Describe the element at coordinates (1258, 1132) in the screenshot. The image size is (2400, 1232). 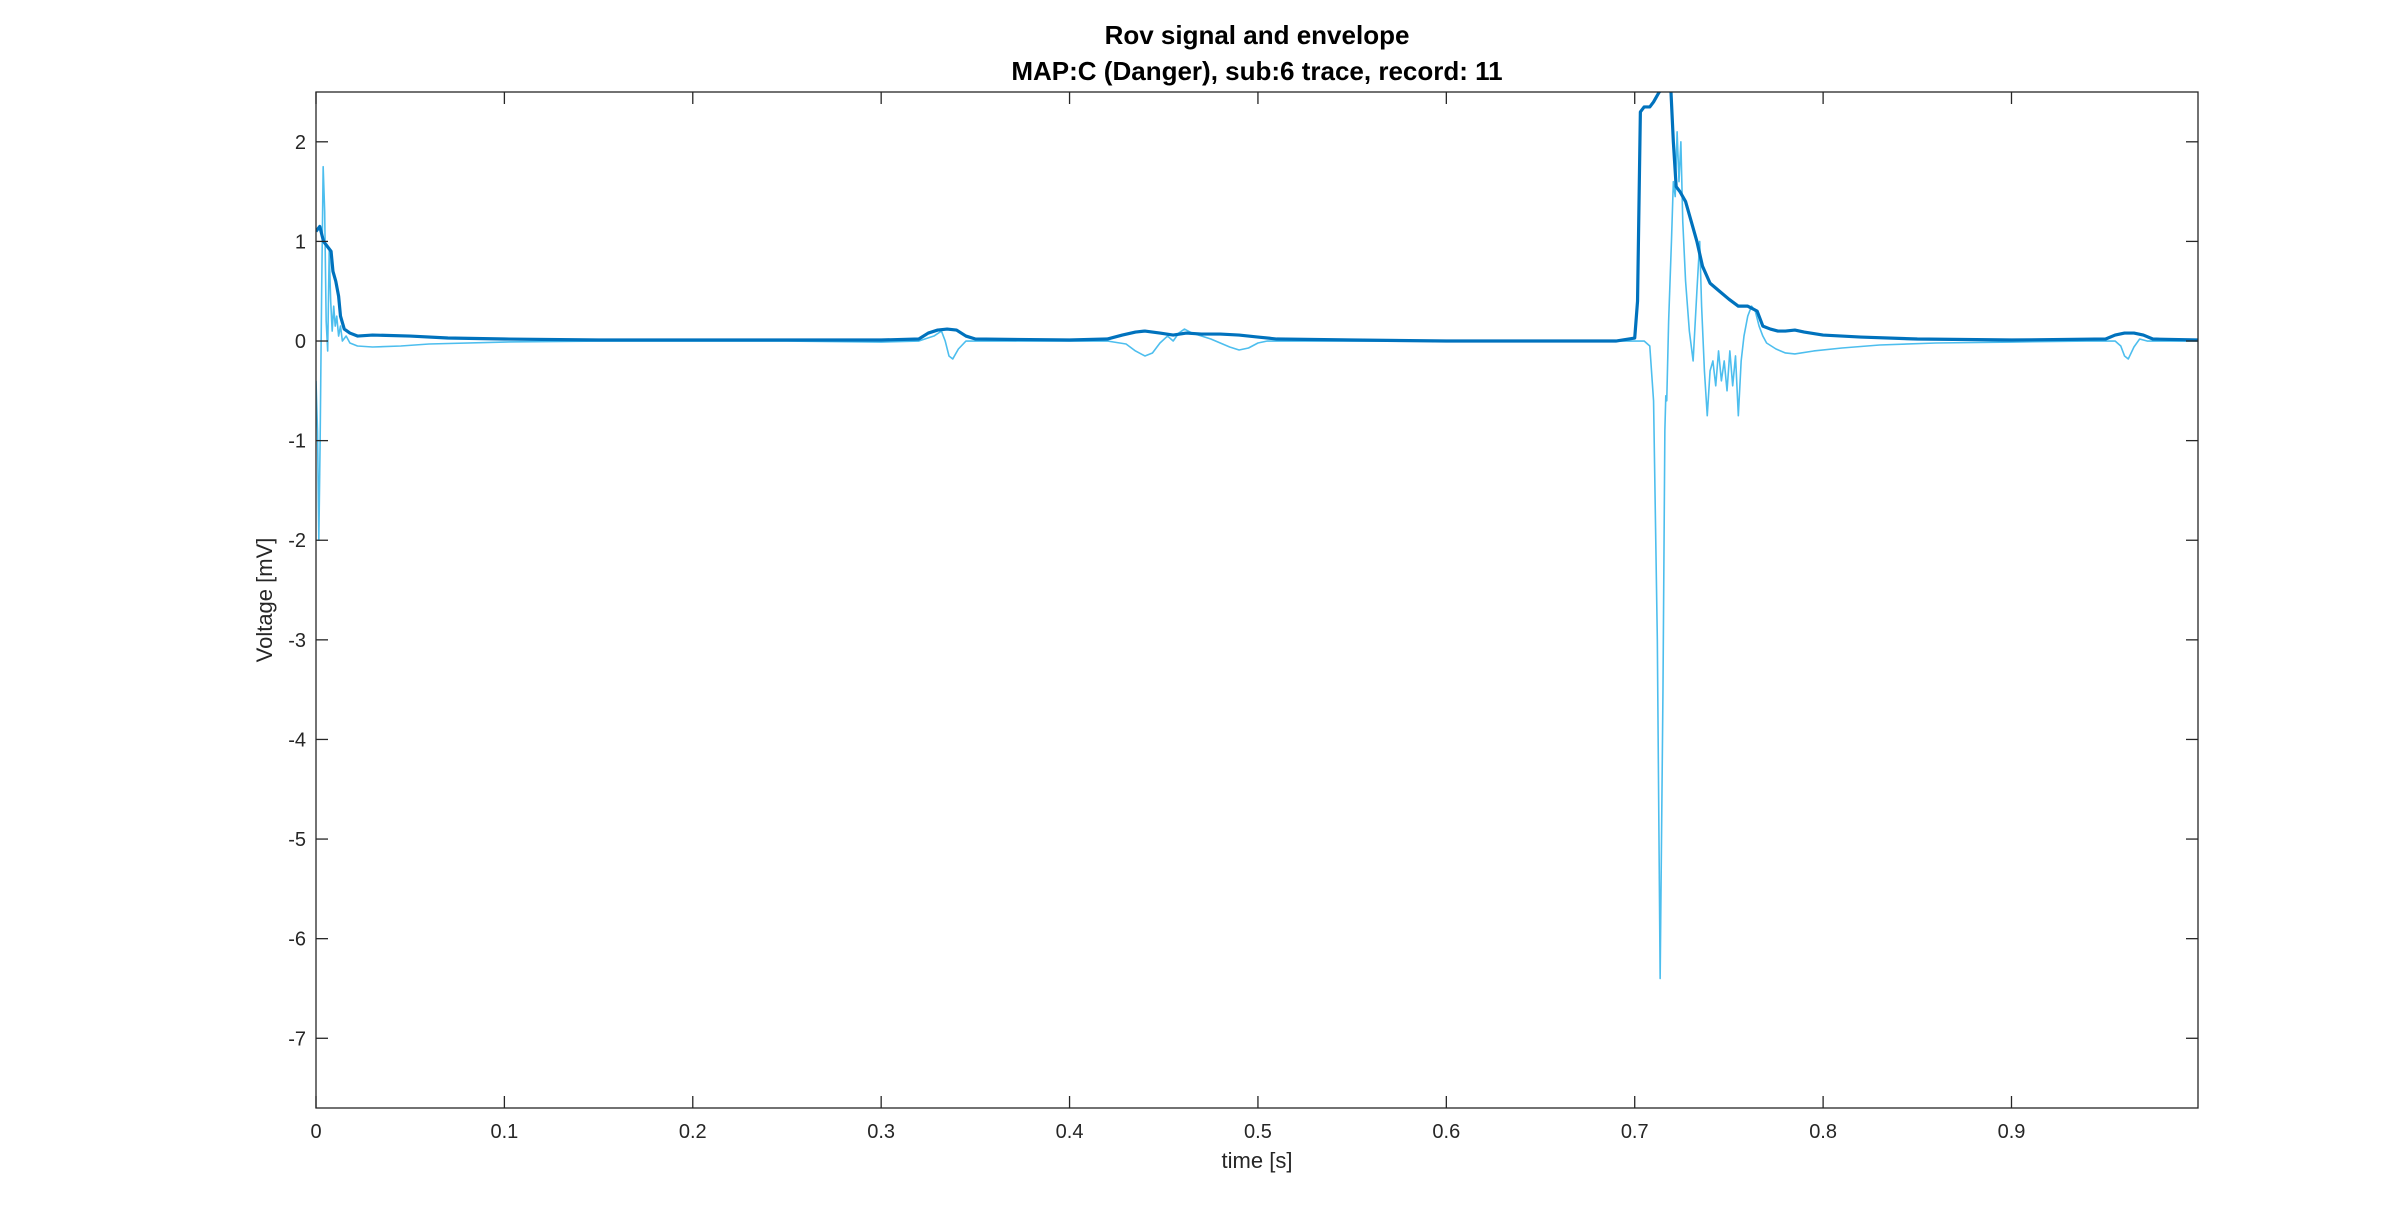
I see `x-tick-label: 0.5` at that location.